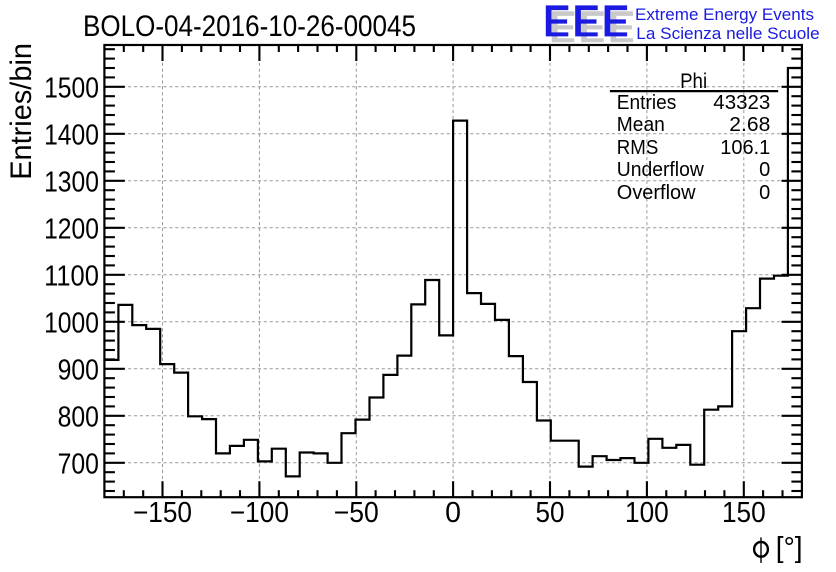  I want to click on svg-text: −150, so click(162, 513).